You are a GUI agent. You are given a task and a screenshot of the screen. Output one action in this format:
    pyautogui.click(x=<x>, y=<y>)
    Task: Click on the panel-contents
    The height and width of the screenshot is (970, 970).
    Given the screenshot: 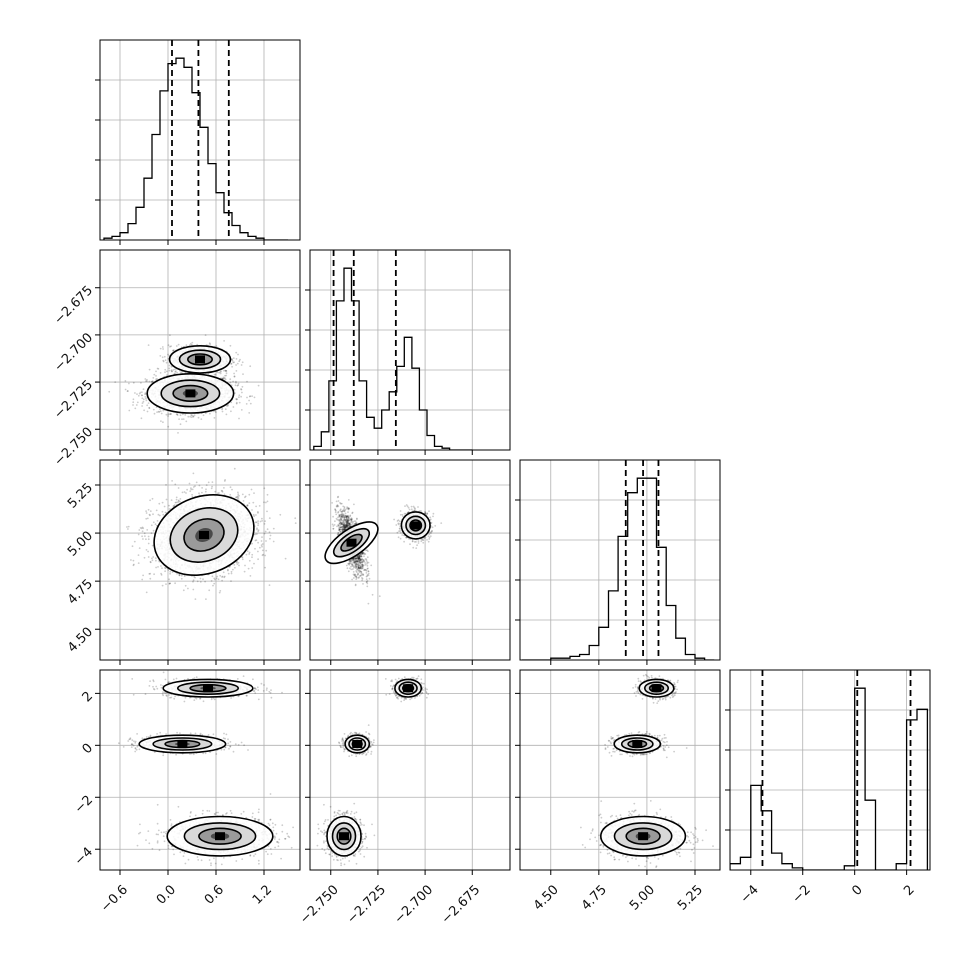 What is the action you would take?
    pyautogui.click(x=184, y=384)
    